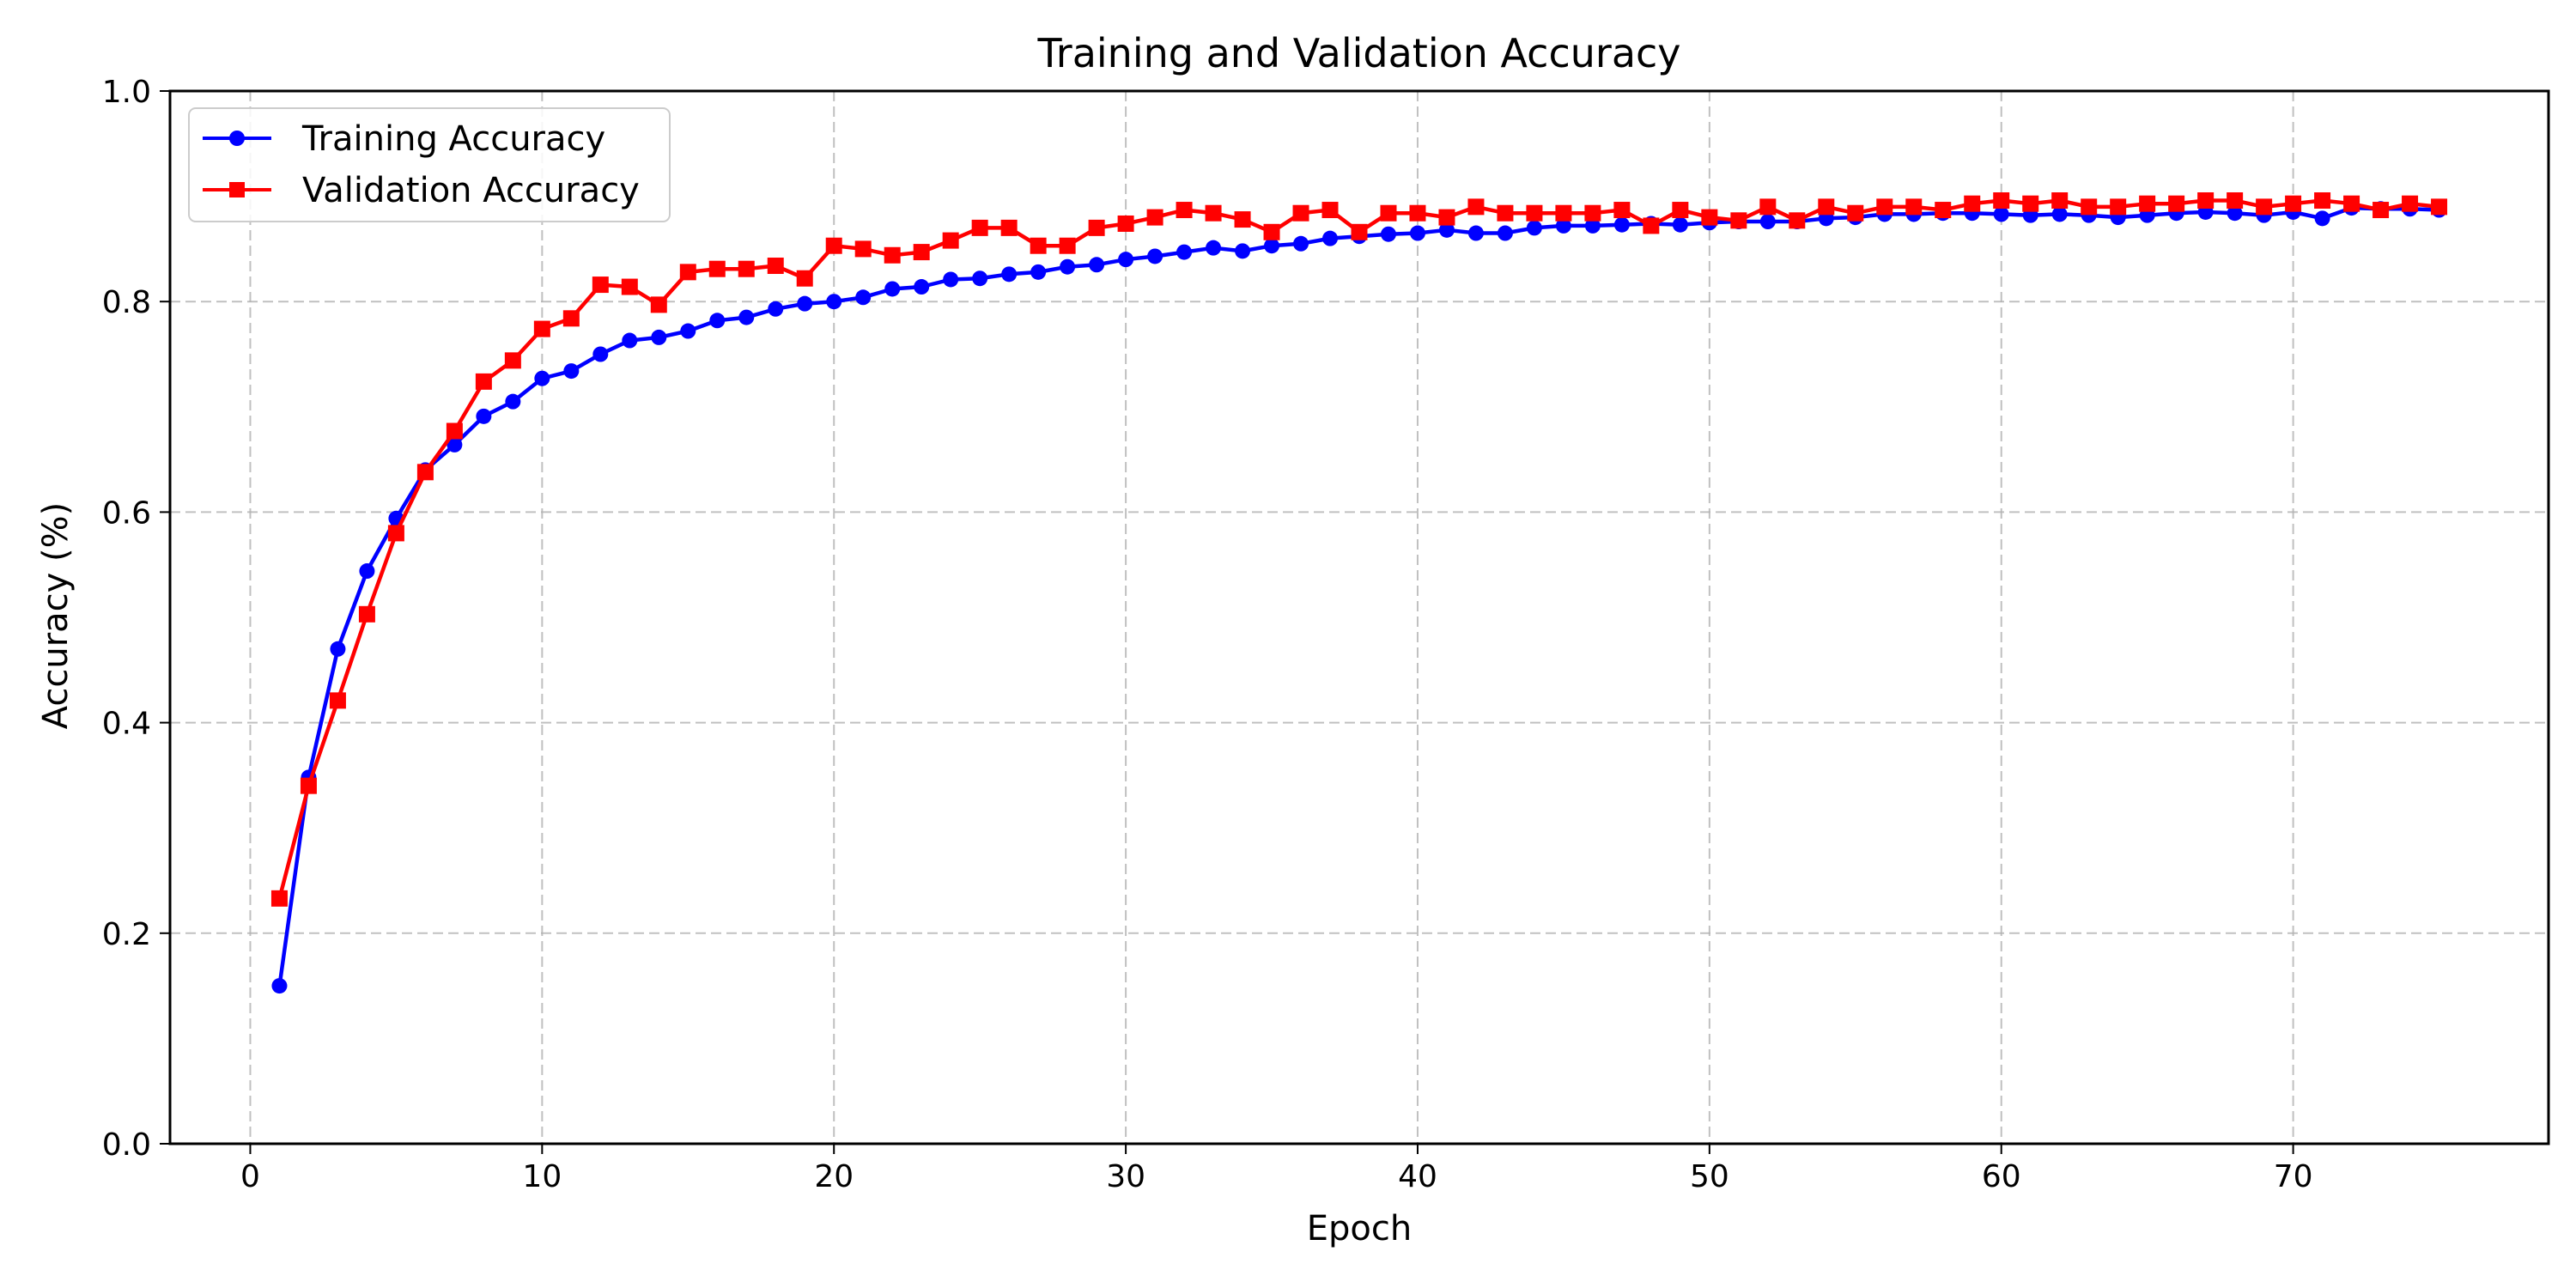  I want to click on y-tick-label: 1.0, so click(127, 93).